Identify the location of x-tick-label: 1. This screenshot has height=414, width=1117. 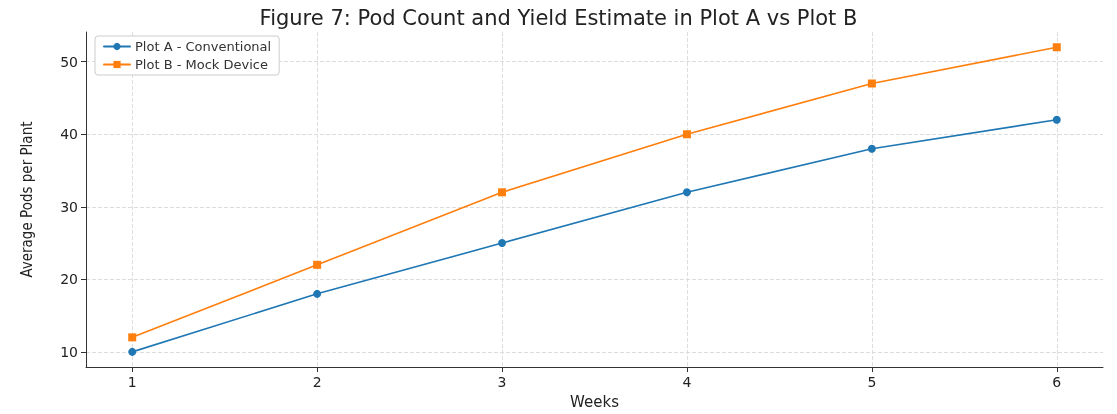
(132, 382).